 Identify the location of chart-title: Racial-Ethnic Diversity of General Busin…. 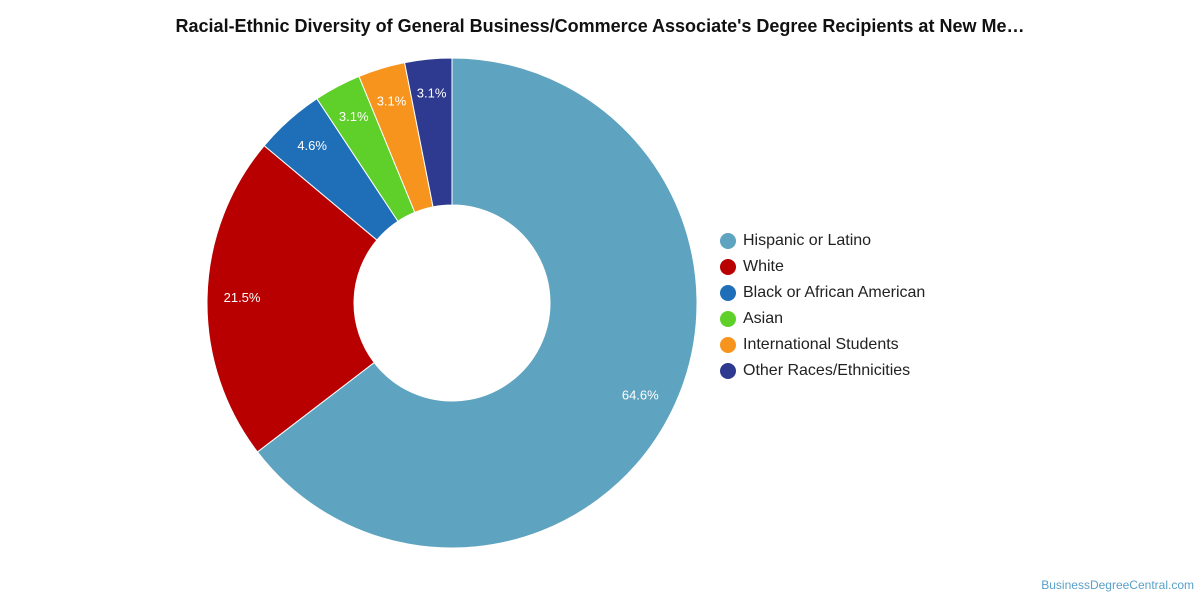
(600, 26).